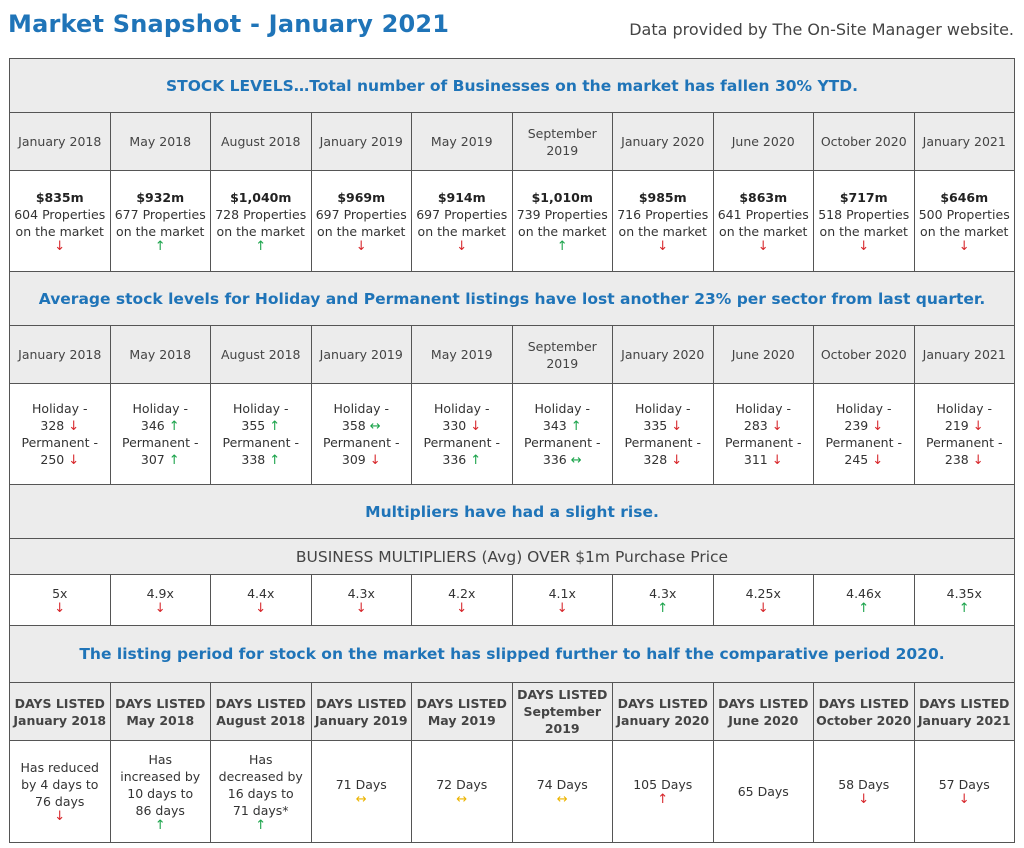  I want to click on stock-value: $985m, so click(662, 197).